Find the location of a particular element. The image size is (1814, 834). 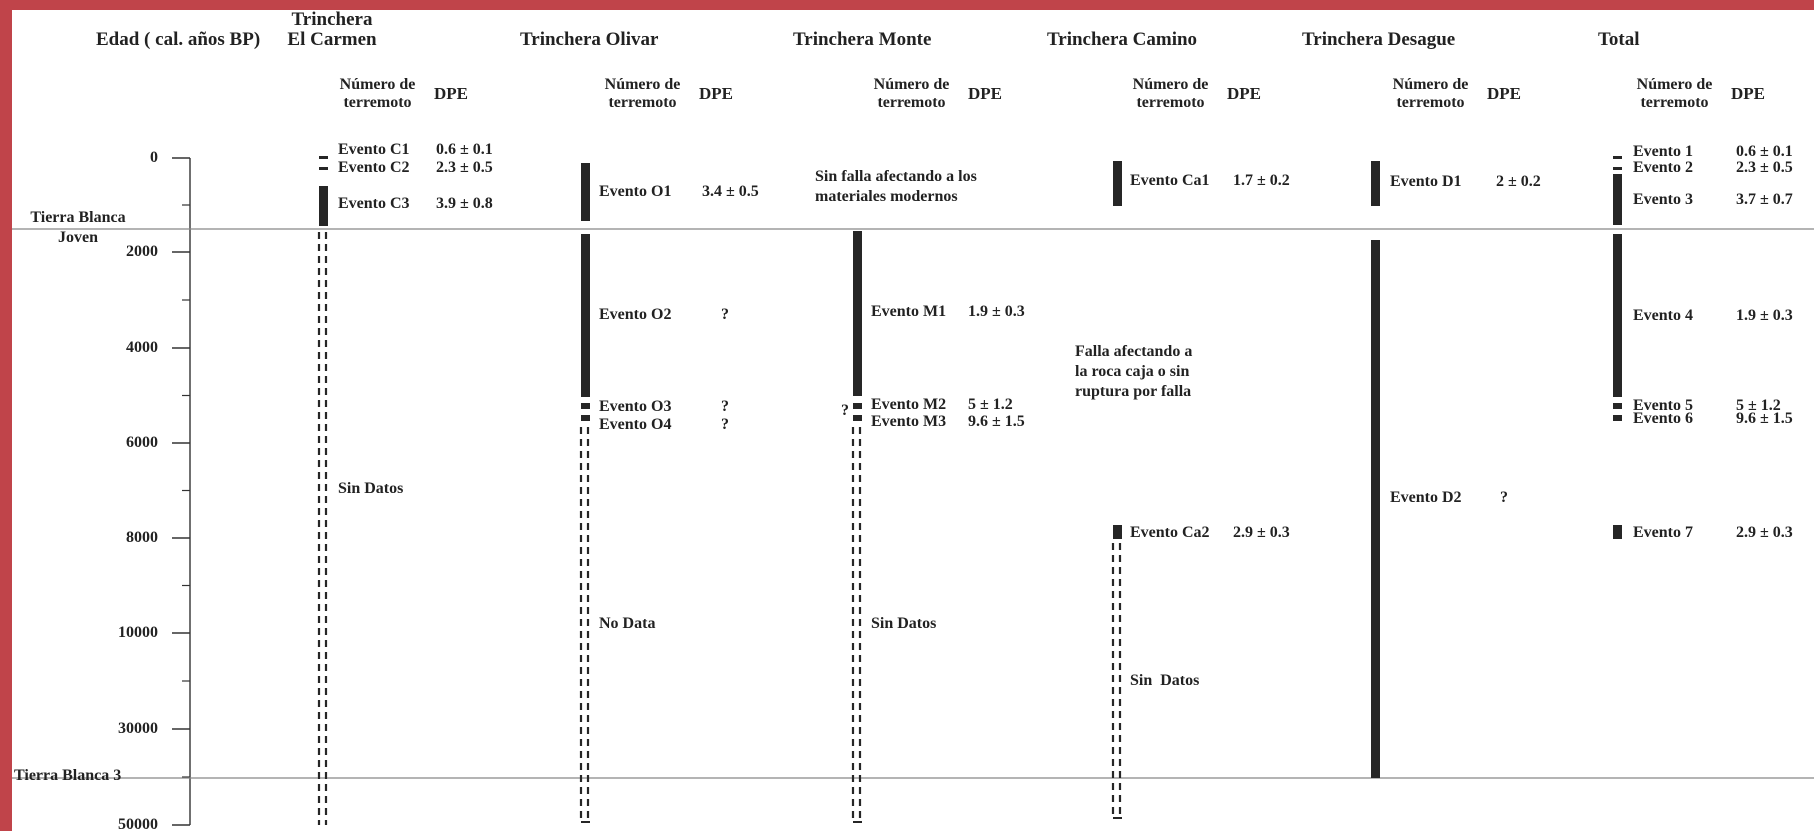

event-dpe-c1: 0.6 ± 0.1 is located at coordinates (464, 149).